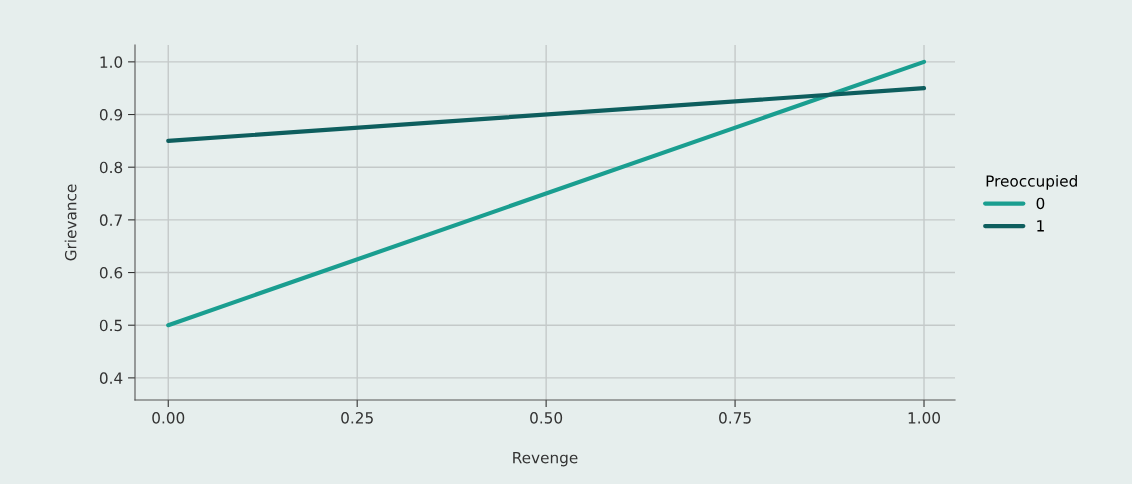 This screenshot has height=484, width=1132. I want to click on x-tick-label: 0.50, so click(546, 418).